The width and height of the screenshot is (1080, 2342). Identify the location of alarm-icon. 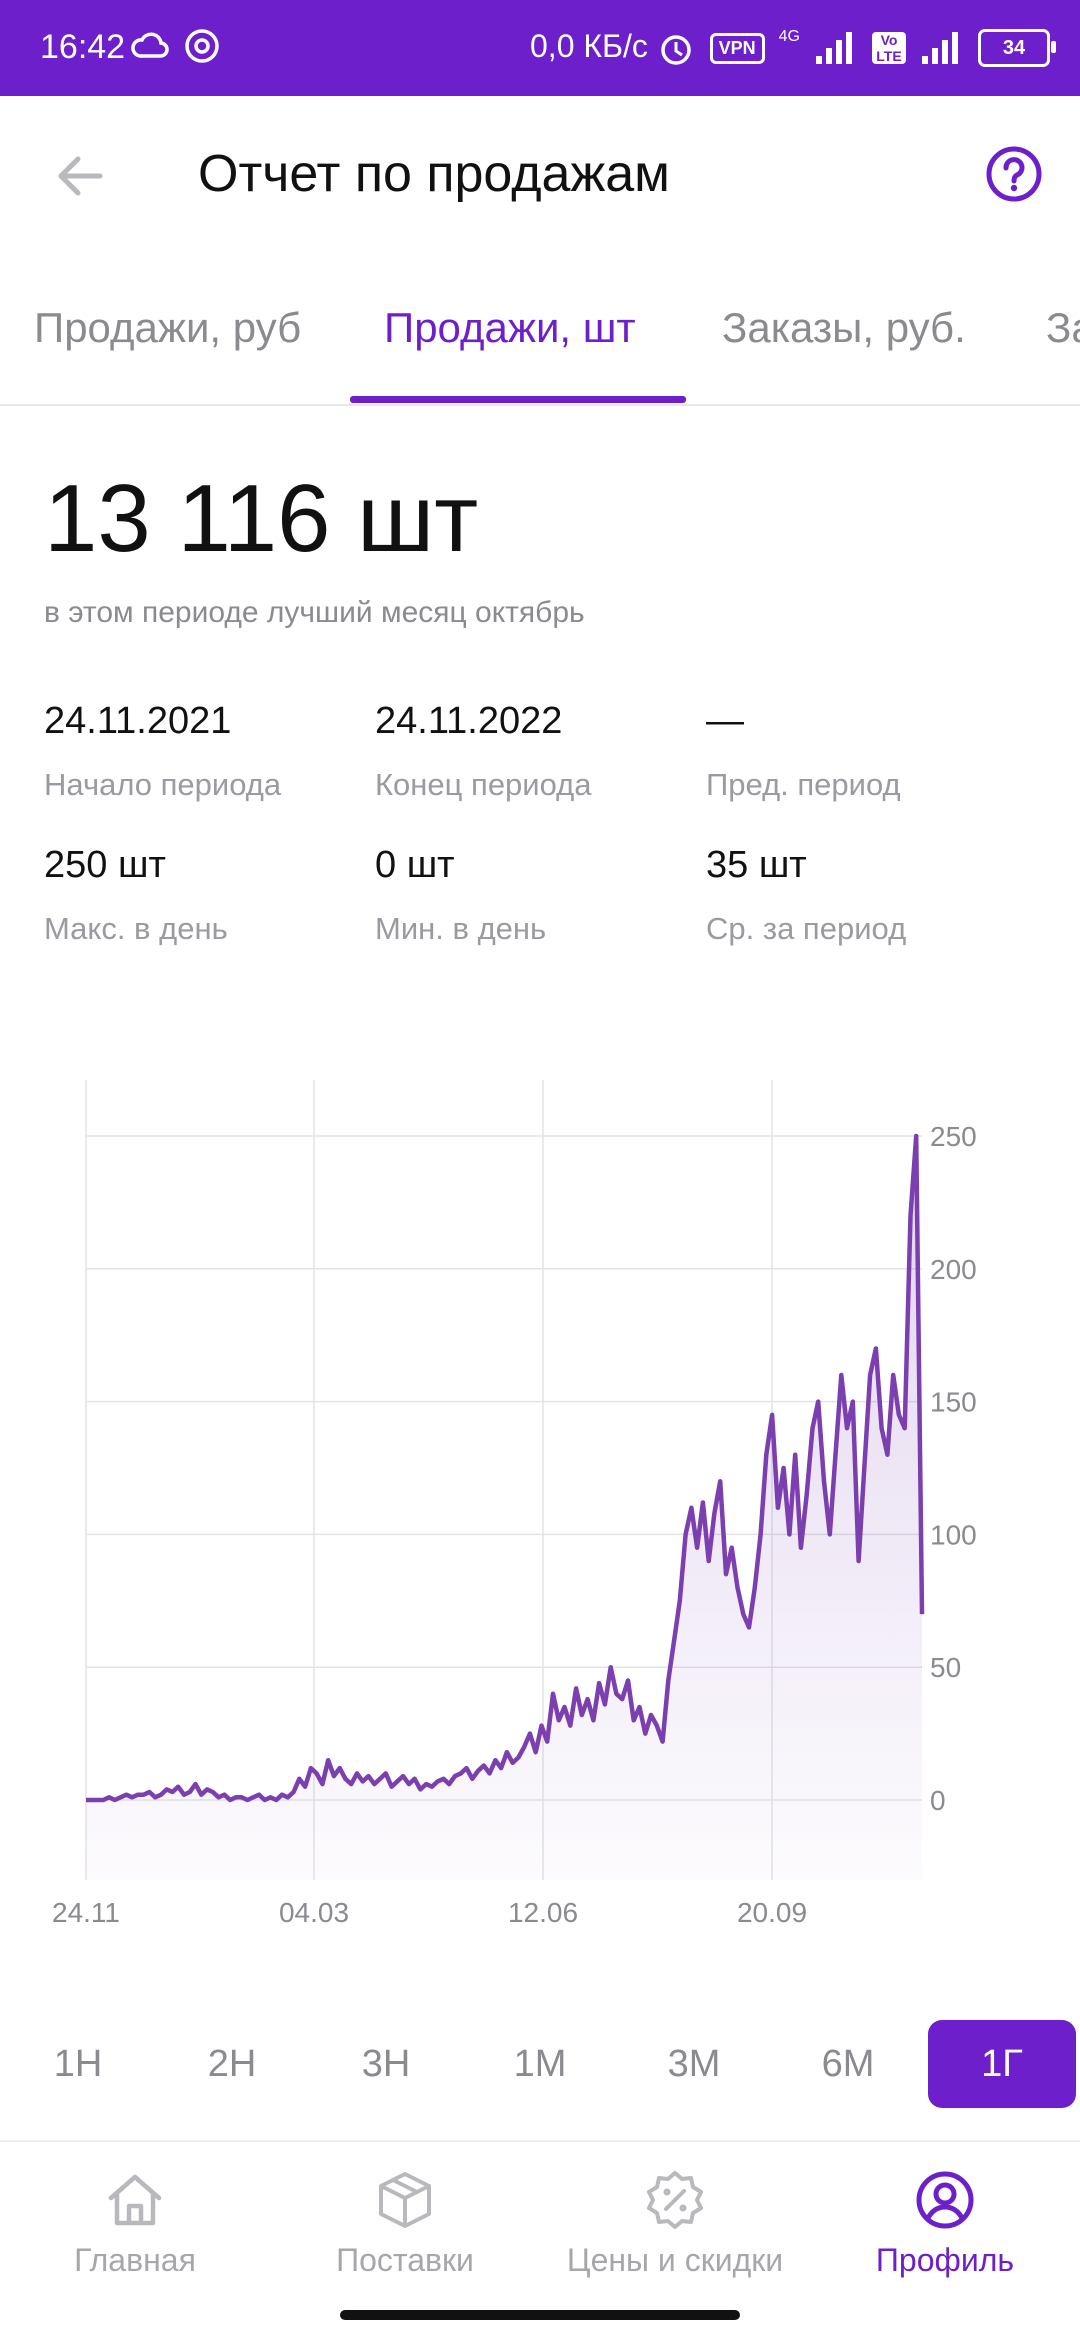
(675, 50).